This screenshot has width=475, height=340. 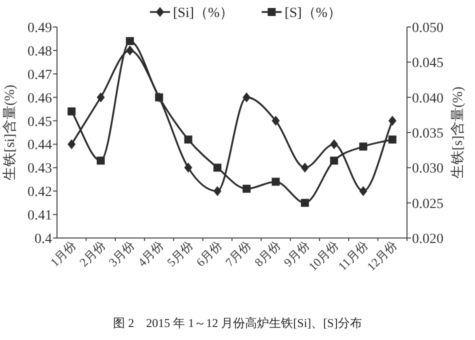 What do you see at coordinates (428, 64) in the screenshot?
I see `y2-tick-label: 0.045` at bounding box center [428, 64].